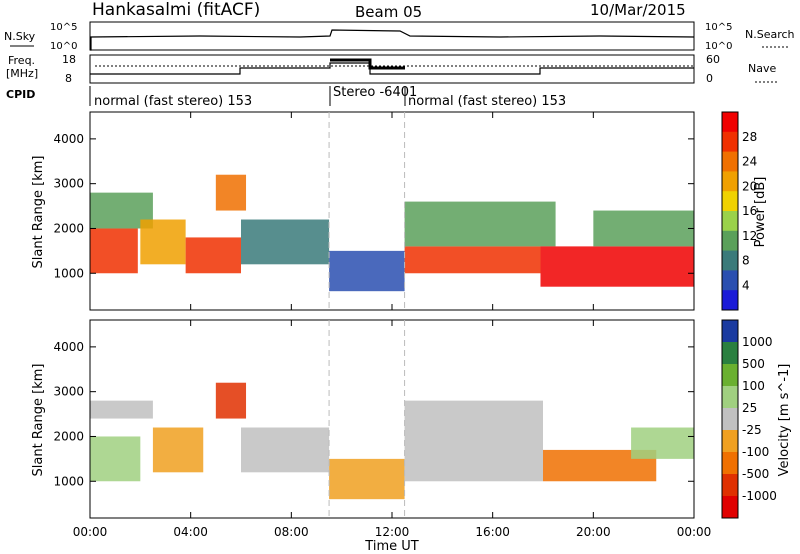  What do you see at coordinates (367, 64) in the screenshot?
I see `freq-trace-stereo` at bounding box center [367, 64].